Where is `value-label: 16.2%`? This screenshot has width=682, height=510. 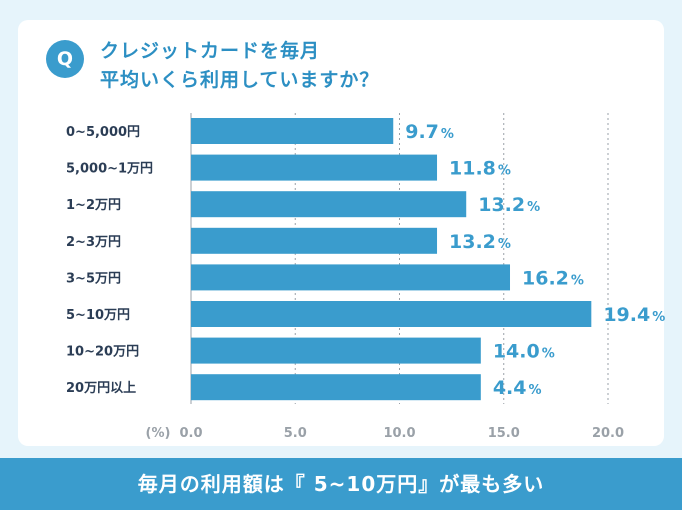 value-label: 16.2% is located at coordinates (553, 278).